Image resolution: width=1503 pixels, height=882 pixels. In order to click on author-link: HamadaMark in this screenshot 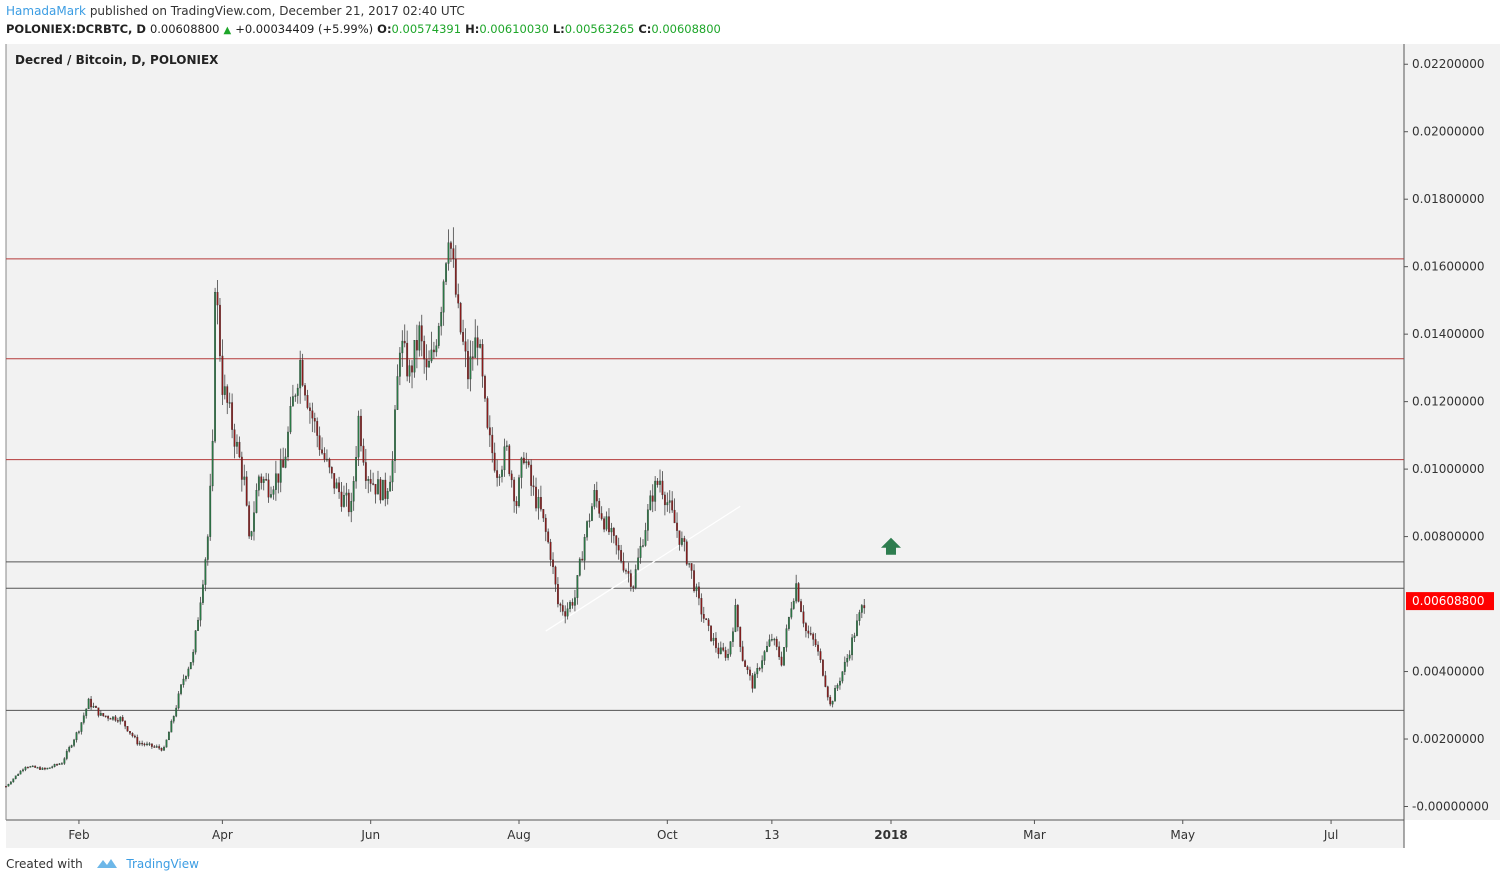, I will do `click(46, 11)`.